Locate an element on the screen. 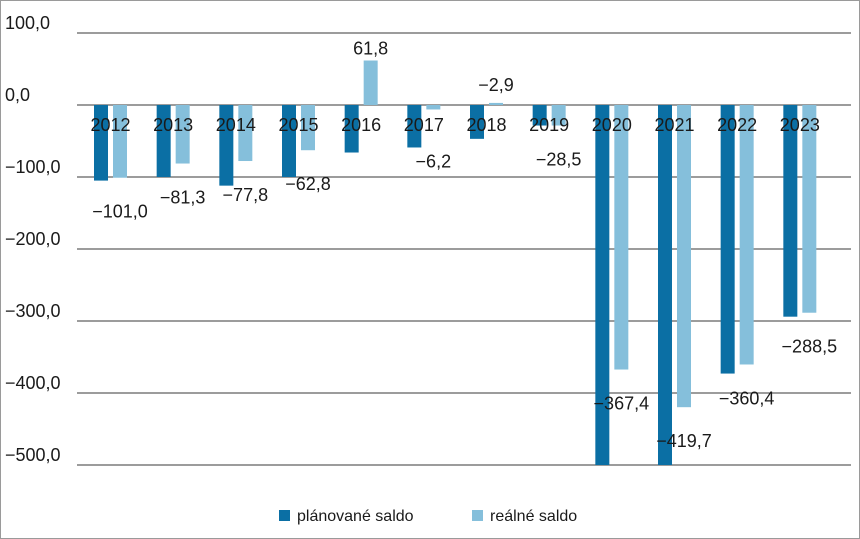 This screenshot has width=860, height=539. data-label: −367,4 is located at coordinates (622, 404).